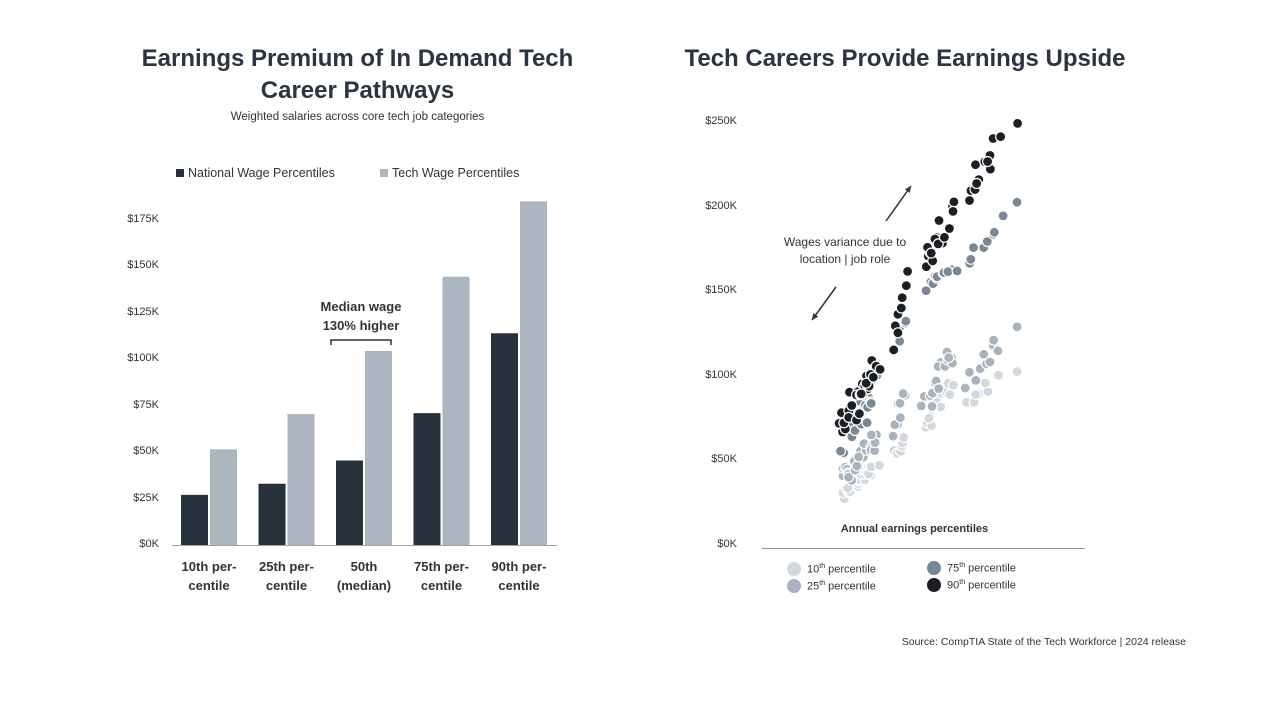 The image size is (1280, 720). I want to click on legend-p90-dot, so click(934, 585).